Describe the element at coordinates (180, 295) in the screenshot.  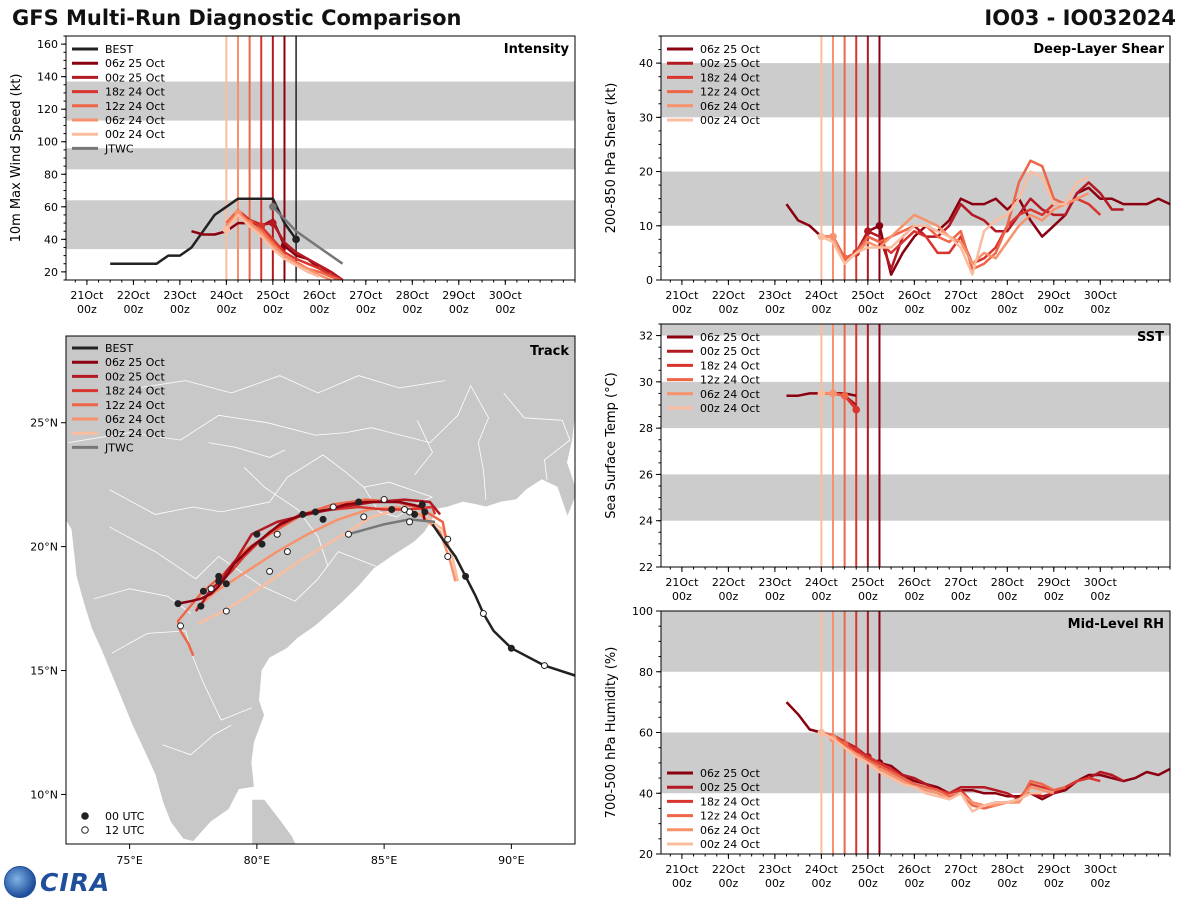
I see `intensity-xtick-label: 23Oct` at that location.